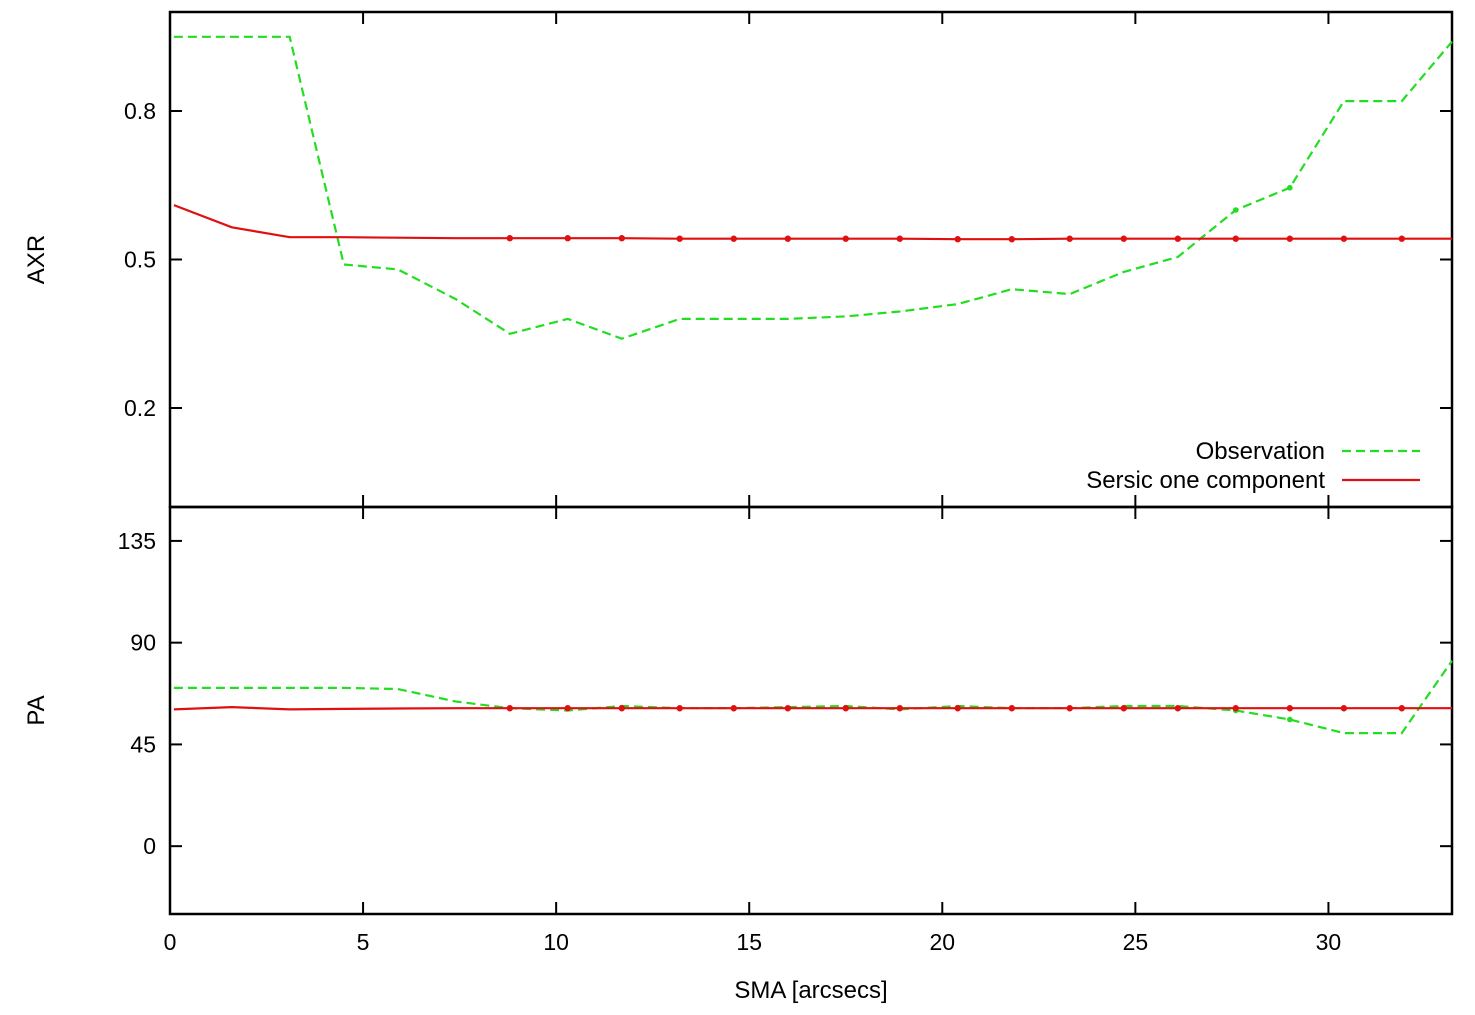  Describe the element at coordinates (143, 744) in the screenshot. I see `pa-ytick-label: 45` at that location.